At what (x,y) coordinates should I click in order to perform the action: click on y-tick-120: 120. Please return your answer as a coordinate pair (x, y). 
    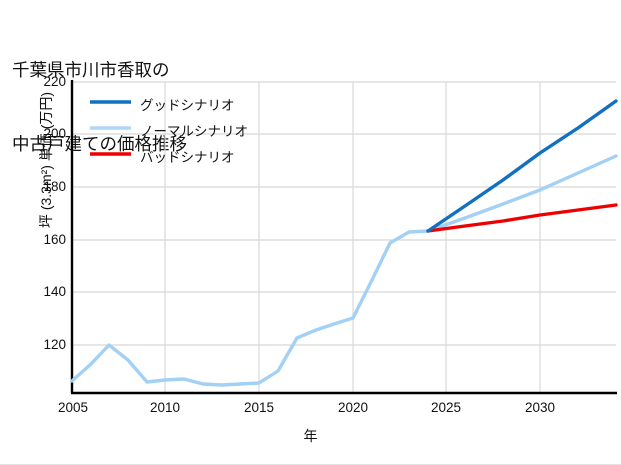
    Looking at the image, I should click on (54, 344).